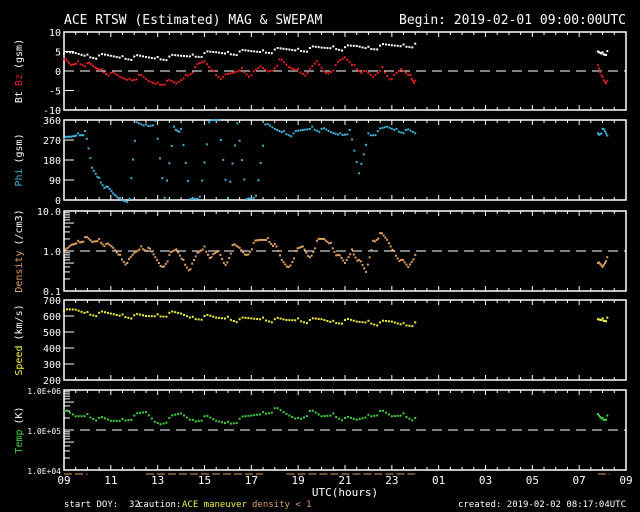 The image size is (640, 512). Describe the element at coordinates (52, 301) in the screenshot. I see `y-tick-label: 700` at that location.